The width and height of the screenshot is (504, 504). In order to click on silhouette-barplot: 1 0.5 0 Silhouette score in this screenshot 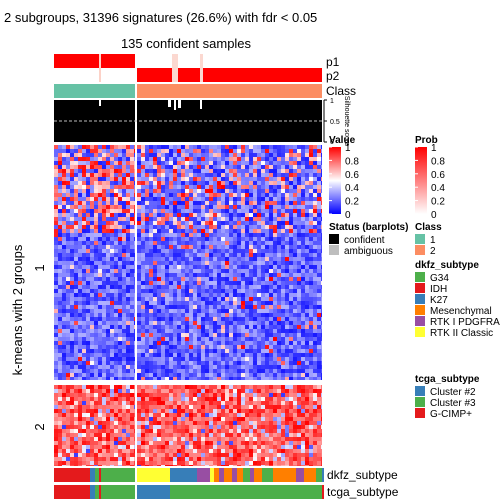, I will do `click(202, 121)`.